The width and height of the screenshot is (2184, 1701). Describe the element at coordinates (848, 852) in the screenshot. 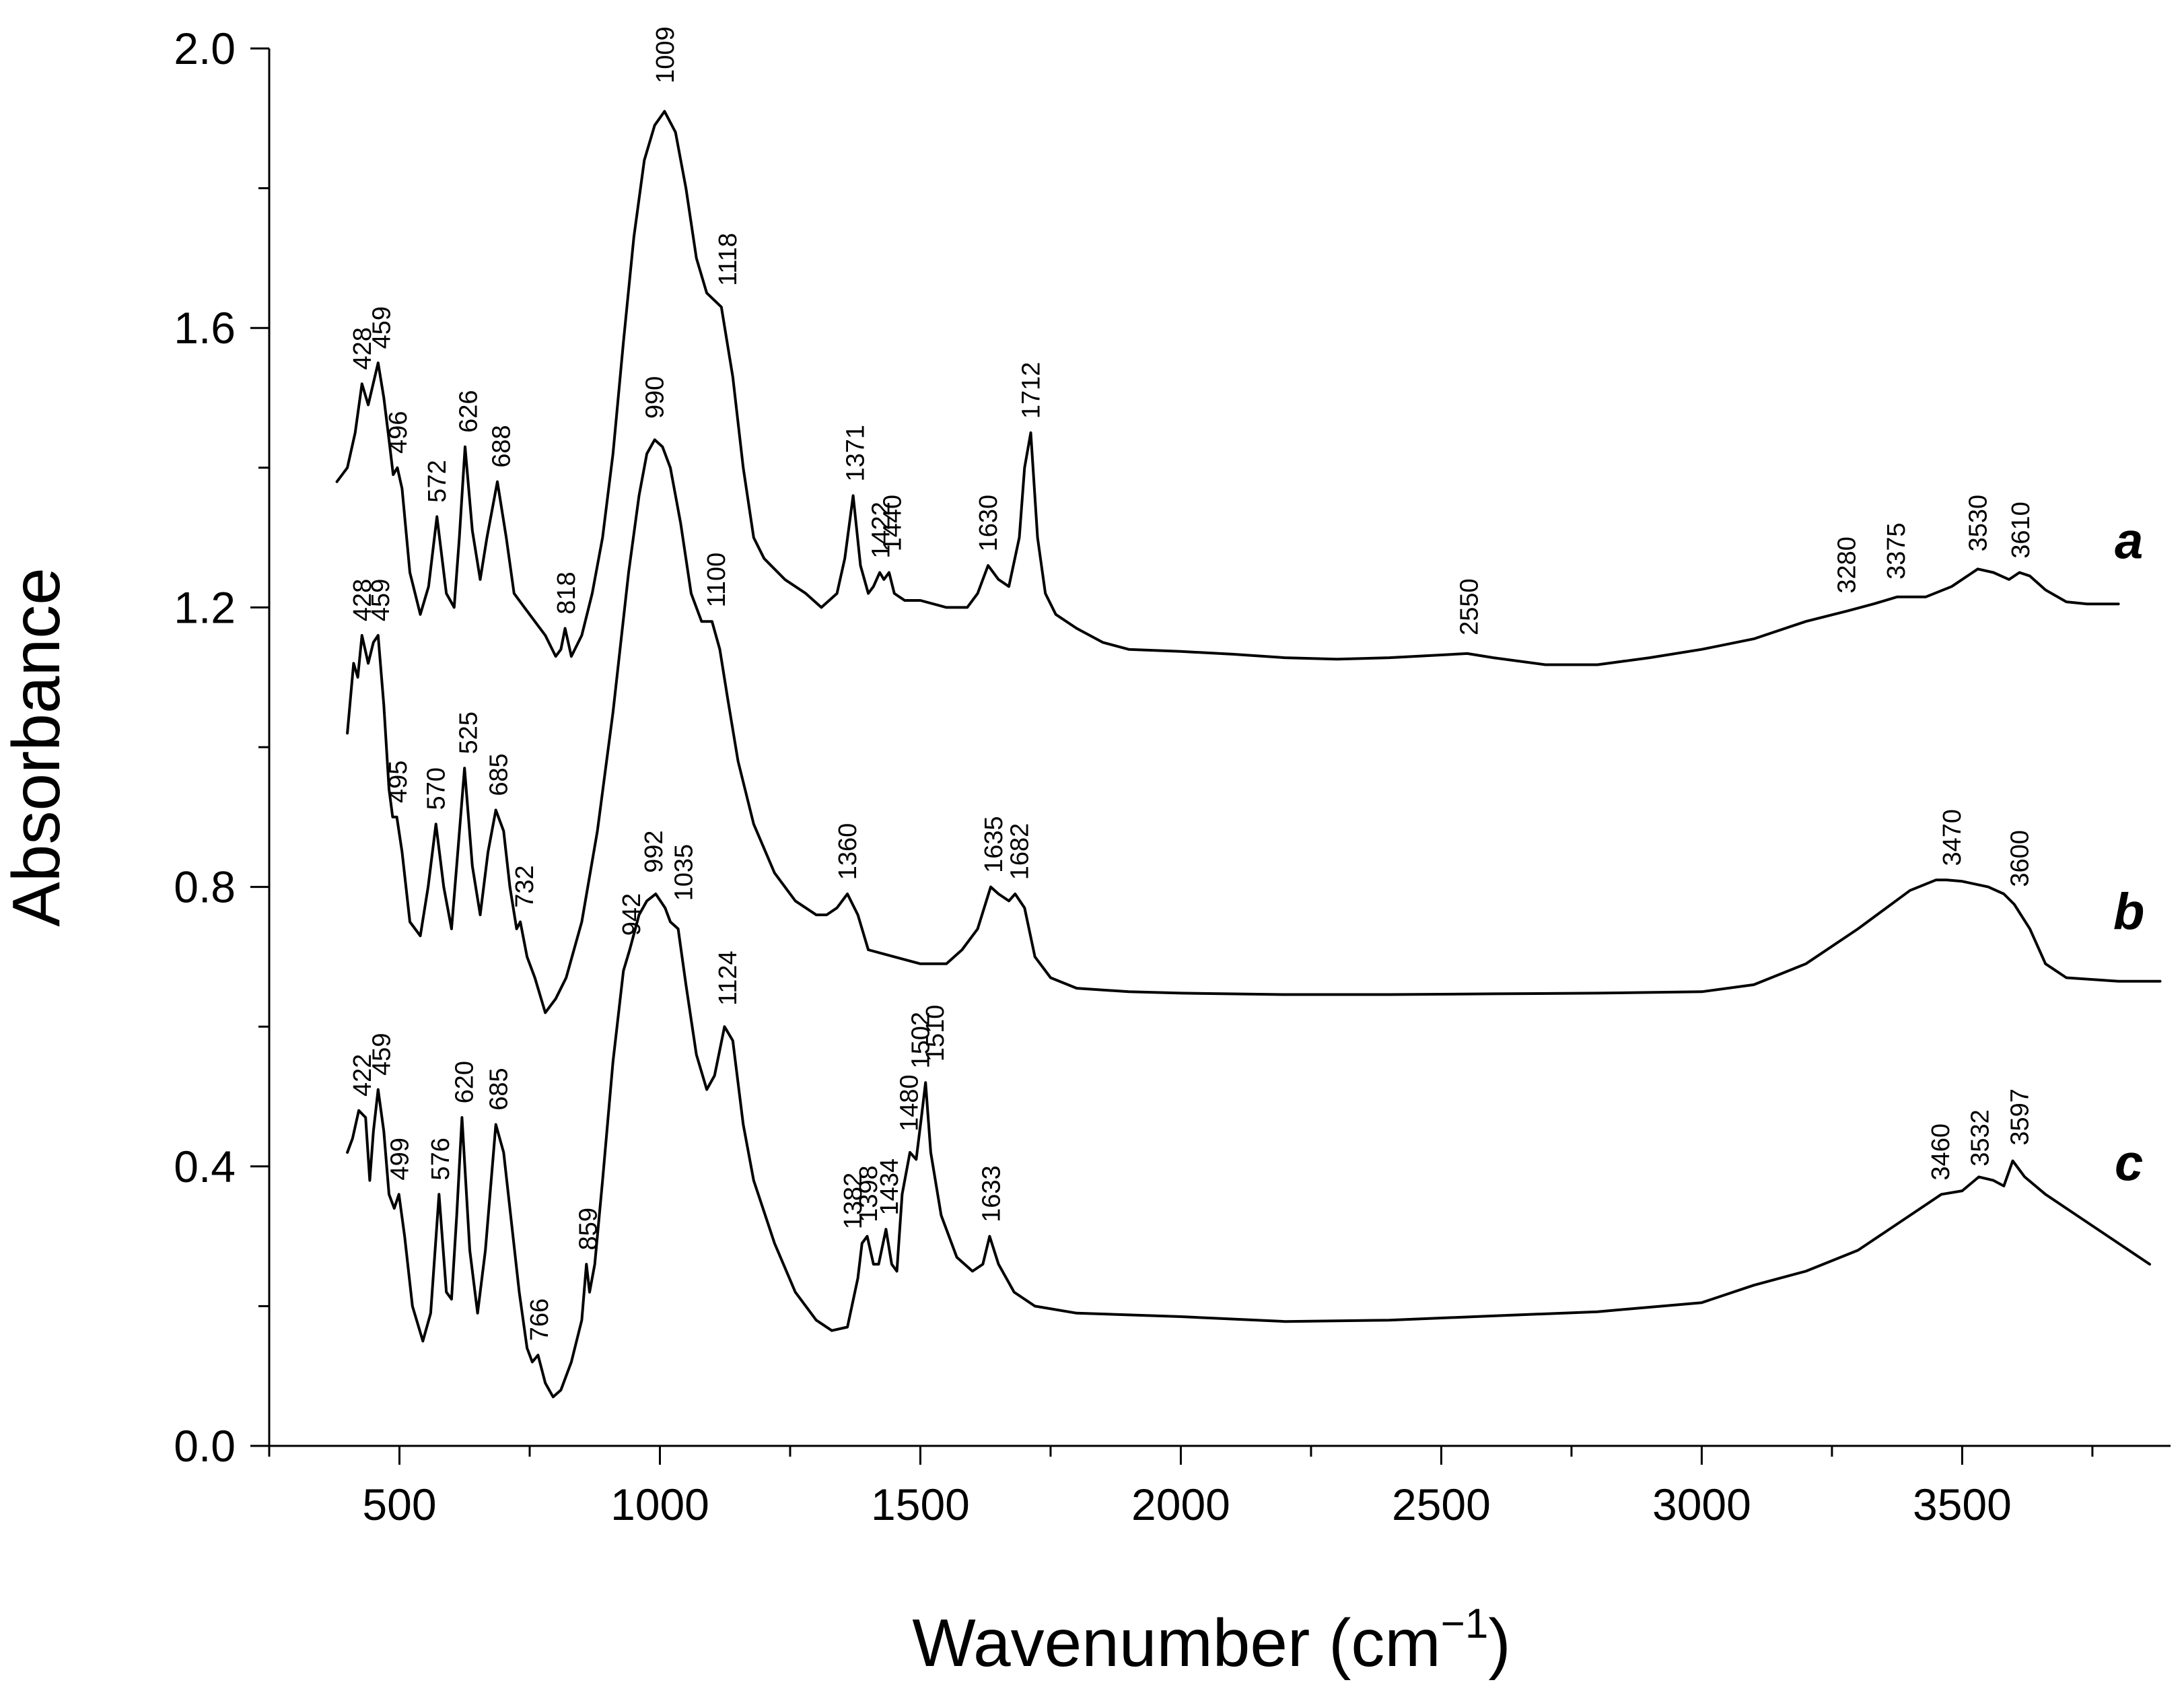

I see `peak-label: 1360` at that location.